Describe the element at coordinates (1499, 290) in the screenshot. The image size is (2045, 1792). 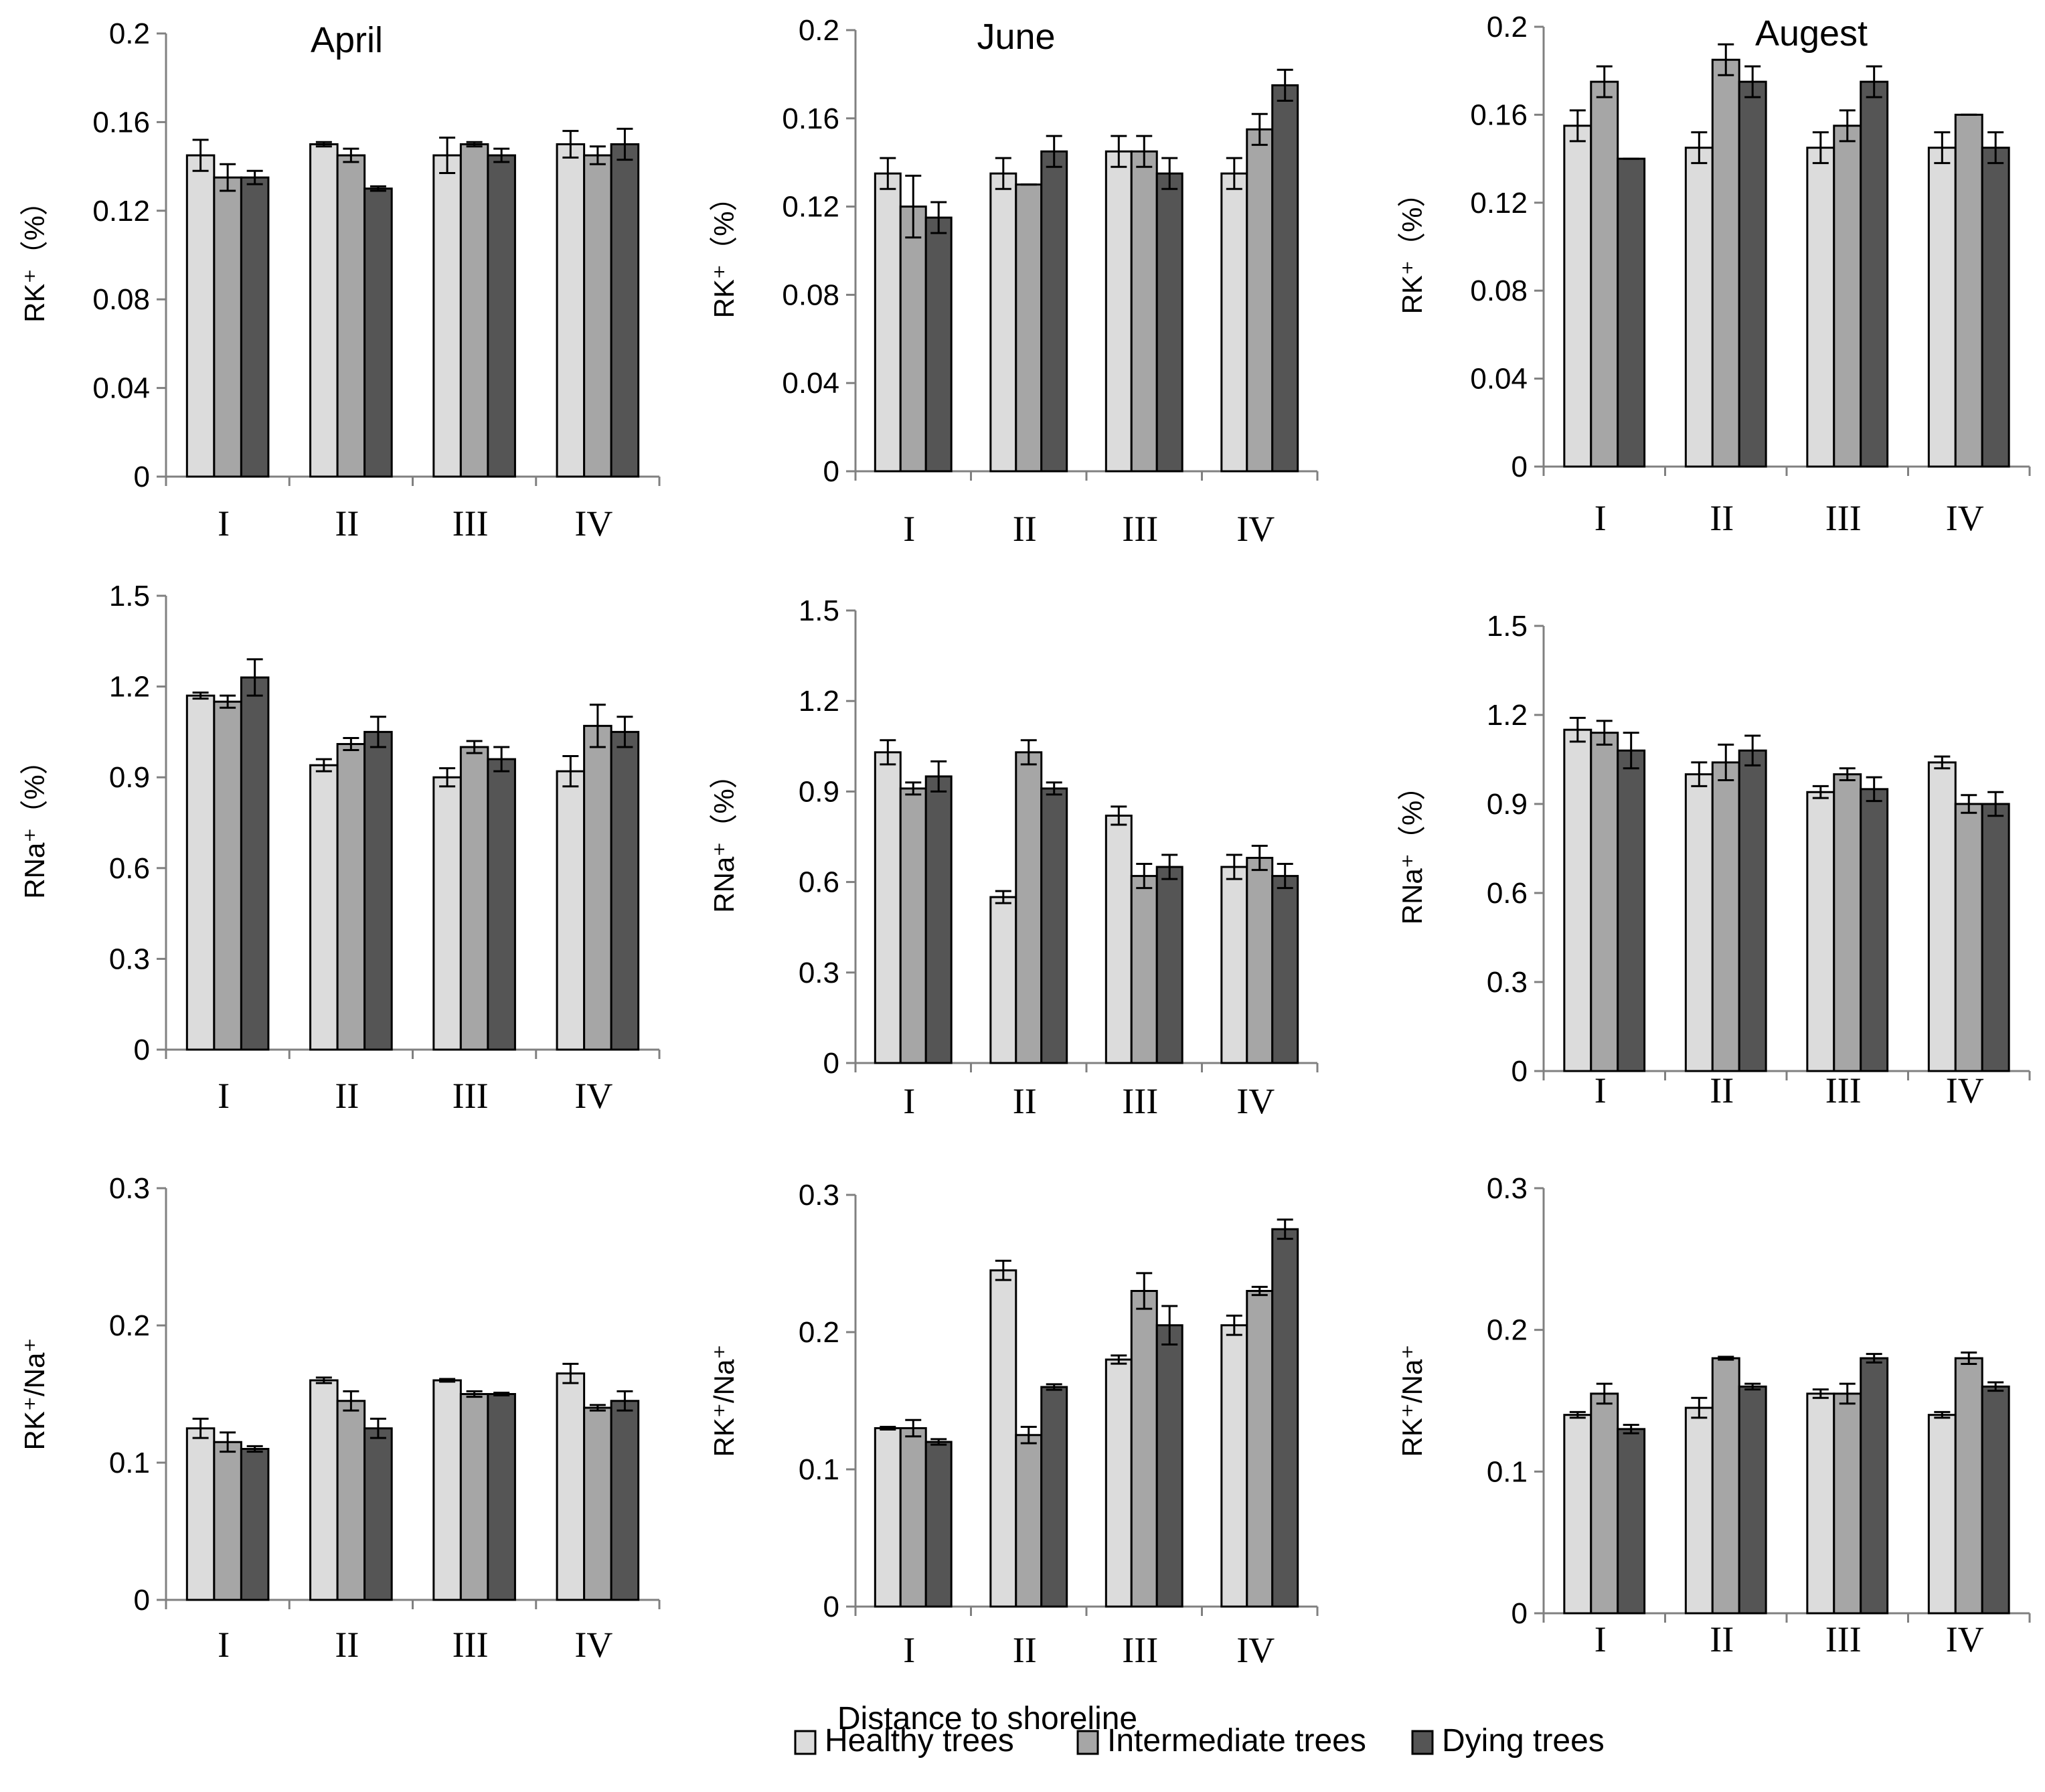
I see `y-tick-label: 0.08` at that location.